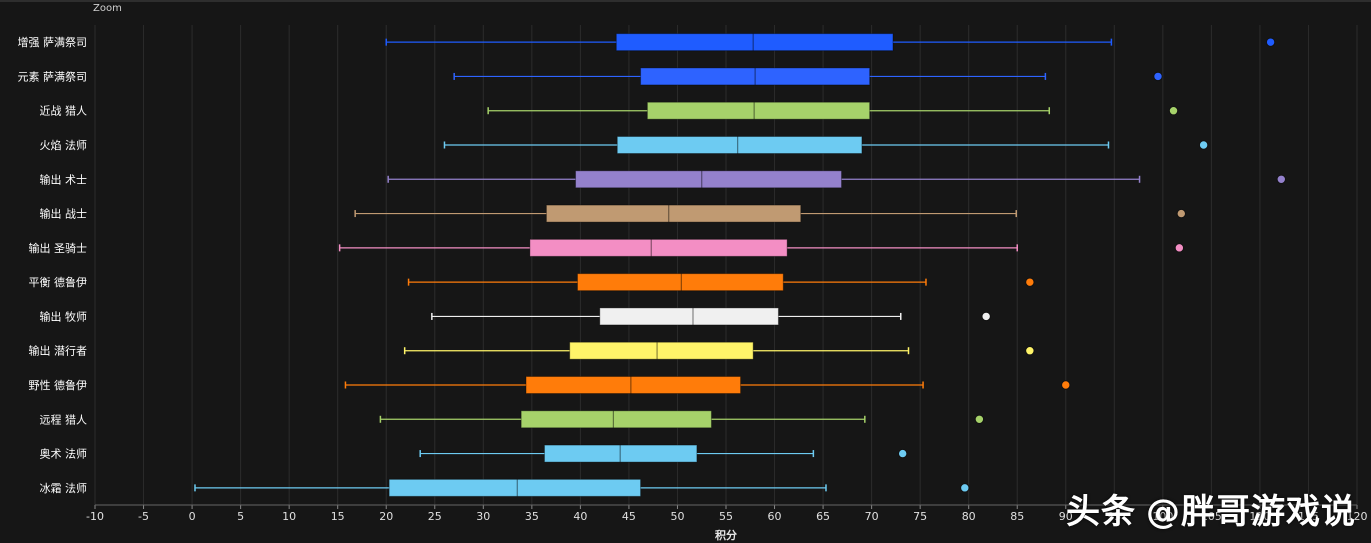 The image size is (1371, 543). What do you see at coordinates (64, 145) in the screenshot?
I see `category-label: 火焰 法师` at bounding box center [64, 145].